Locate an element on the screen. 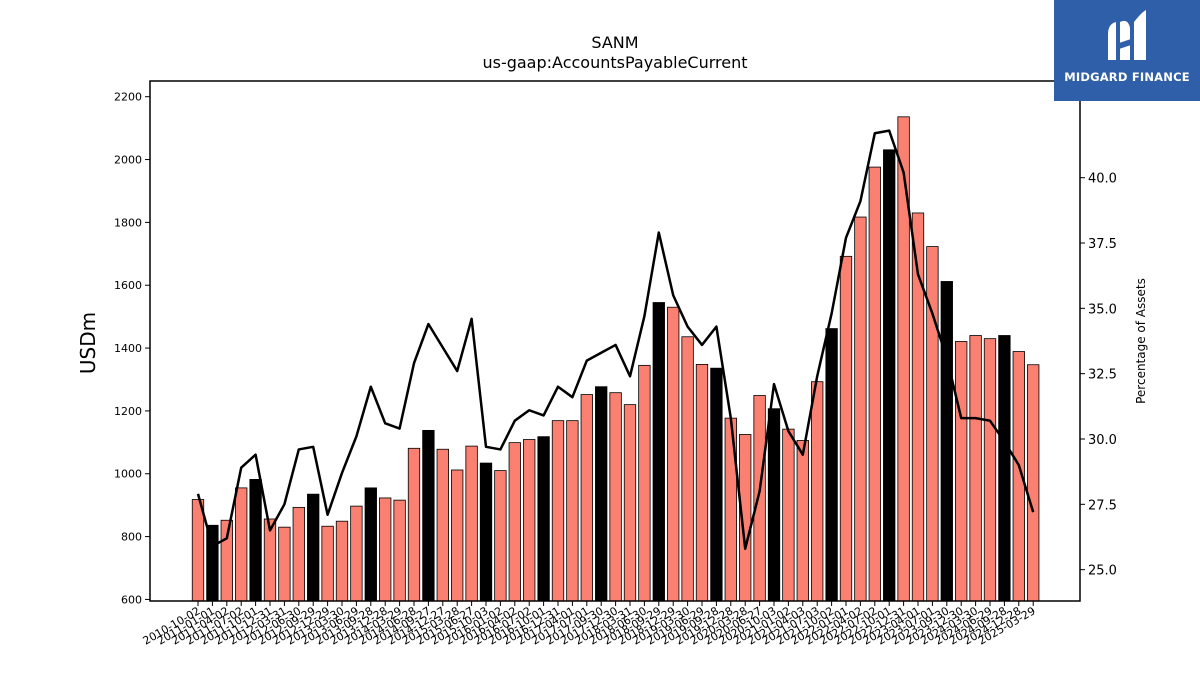 Image resolution: width=1200 pixels, height=675 pixels. y-tick-label: 800 is located at coordinates (131, 537).